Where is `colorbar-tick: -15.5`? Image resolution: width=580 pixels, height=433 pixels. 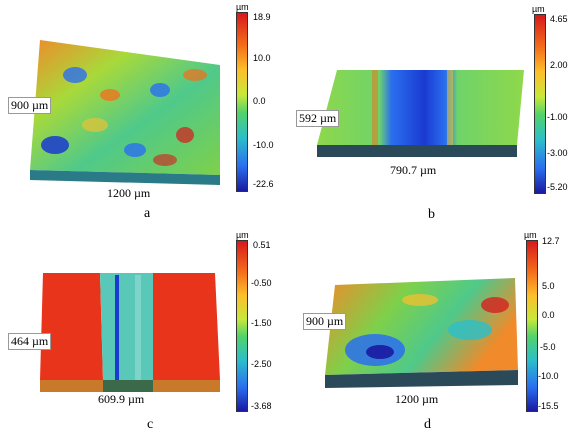 colorbar-tick: -15.5 is located at coordinates (548, 406).